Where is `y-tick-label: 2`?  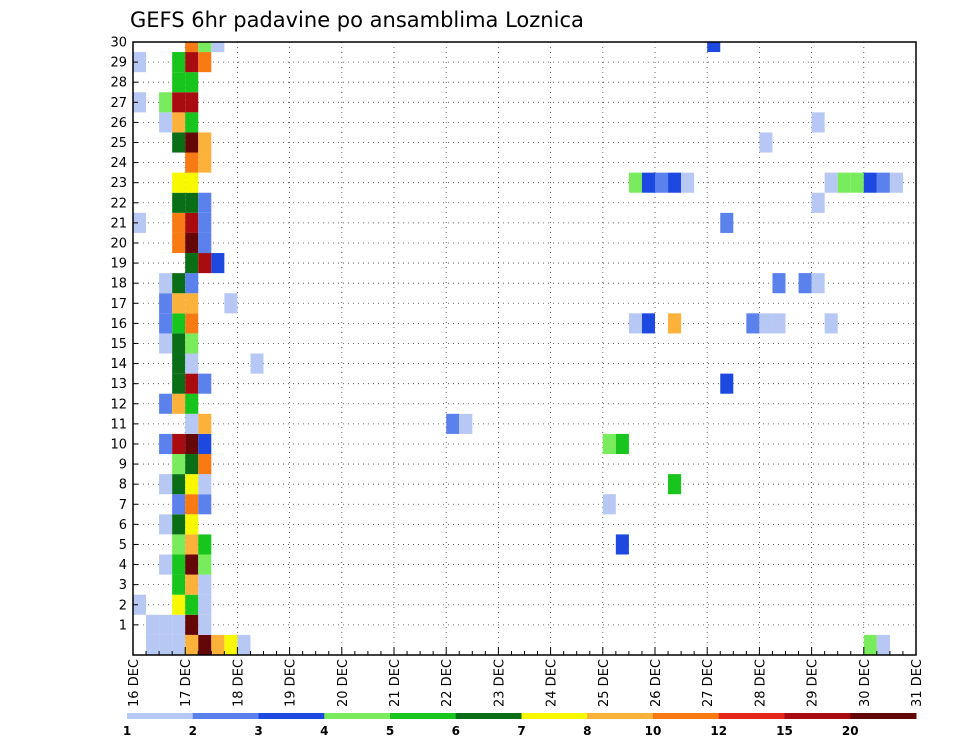
y-tick-label: 2 is located at coordinates (123, 605).